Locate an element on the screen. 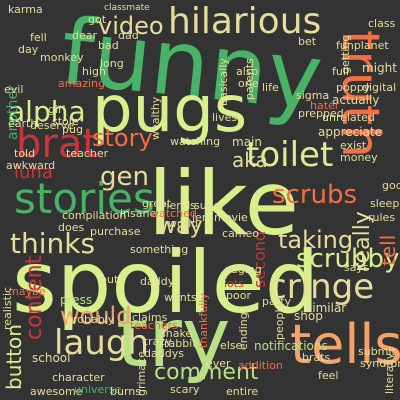 This screenshot has width=400, height=400. word-hilarious: hilarious is located at coordinates (245, 21).